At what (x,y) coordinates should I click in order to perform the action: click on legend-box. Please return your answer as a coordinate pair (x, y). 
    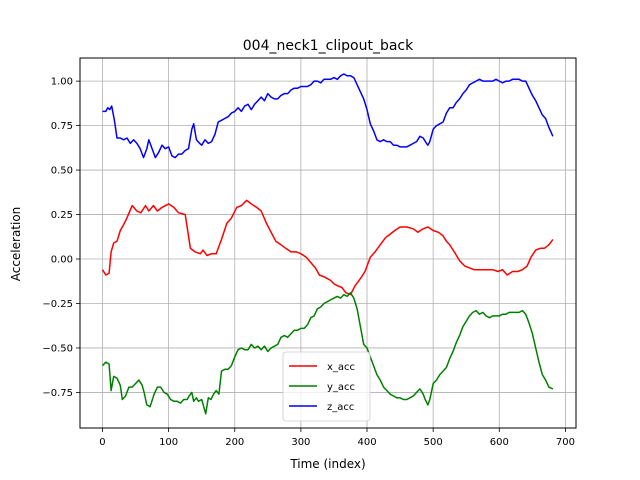
    Looking at the image, I should click on (326, 386).